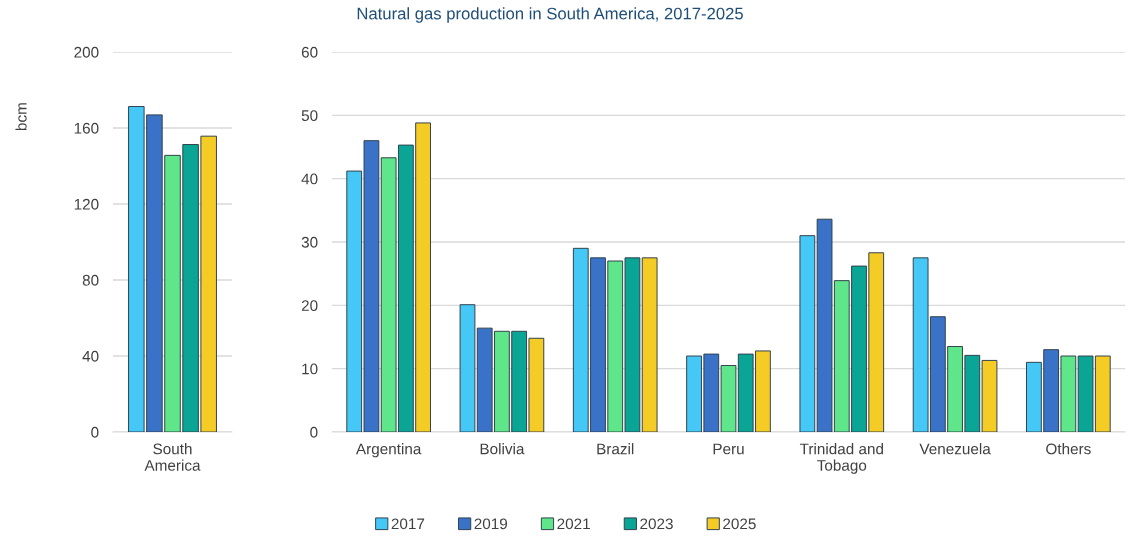  I want to click on legend-label: 2023, so click(656, 524).